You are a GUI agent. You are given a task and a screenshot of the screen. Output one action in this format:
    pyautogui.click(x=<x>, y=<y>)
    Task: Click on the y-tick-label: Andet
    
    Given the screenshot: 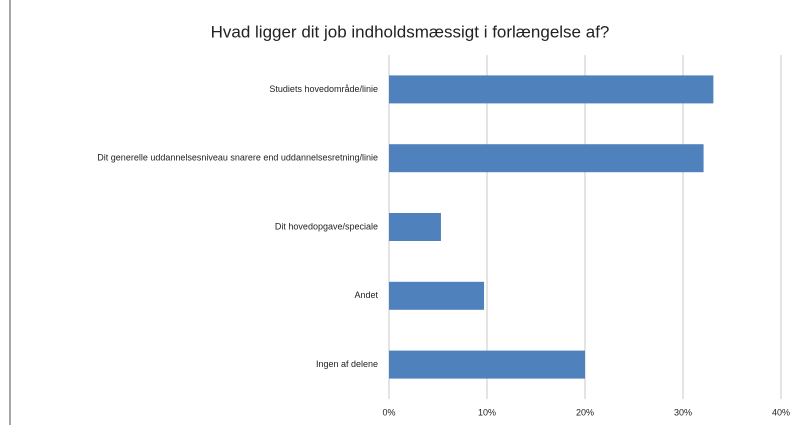 What is the action you would take?
    pyautogui.click(x=366, y=295)
    